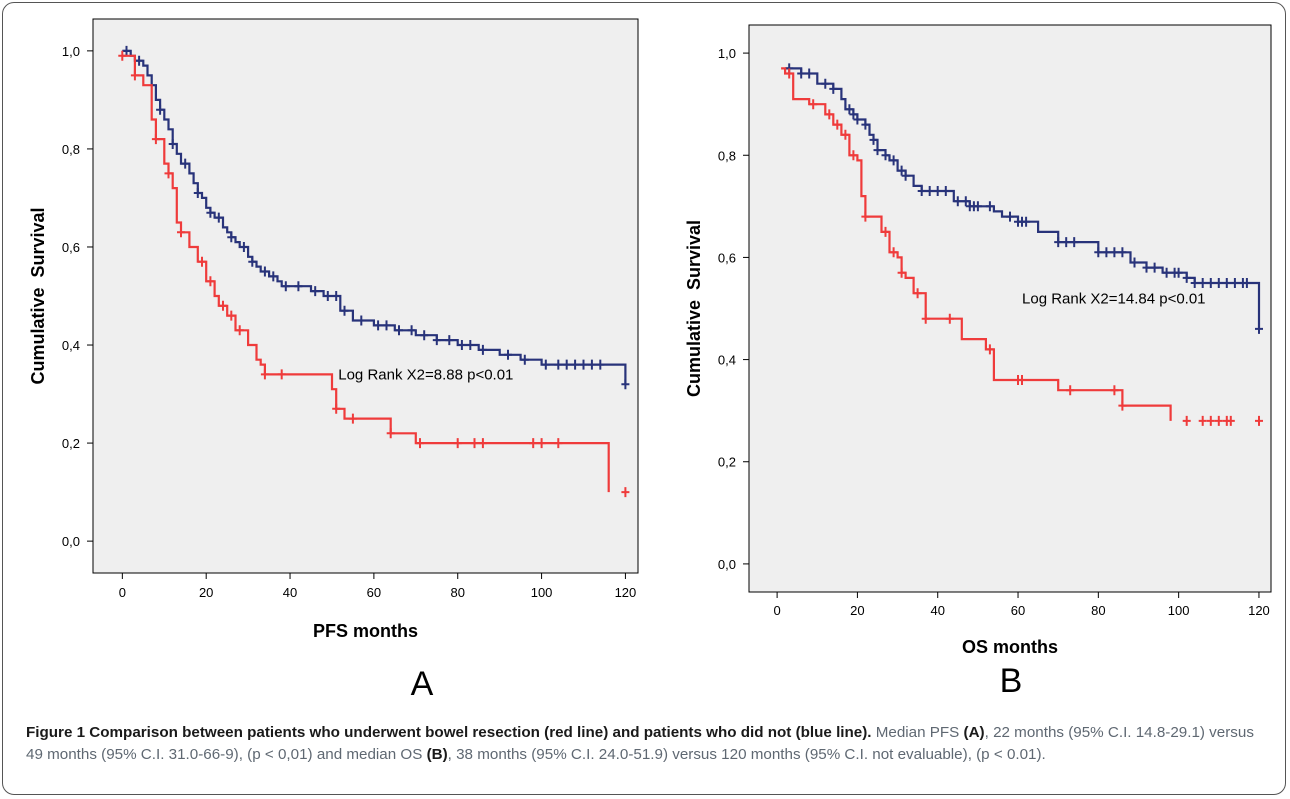 The height and width of the screenshot is (799, 1290). Describe the element at coordinates (1114, 298) in the screenshot. I see `log-rank-annotation: Log Rank X2=14.84 p<0.01` at that location.